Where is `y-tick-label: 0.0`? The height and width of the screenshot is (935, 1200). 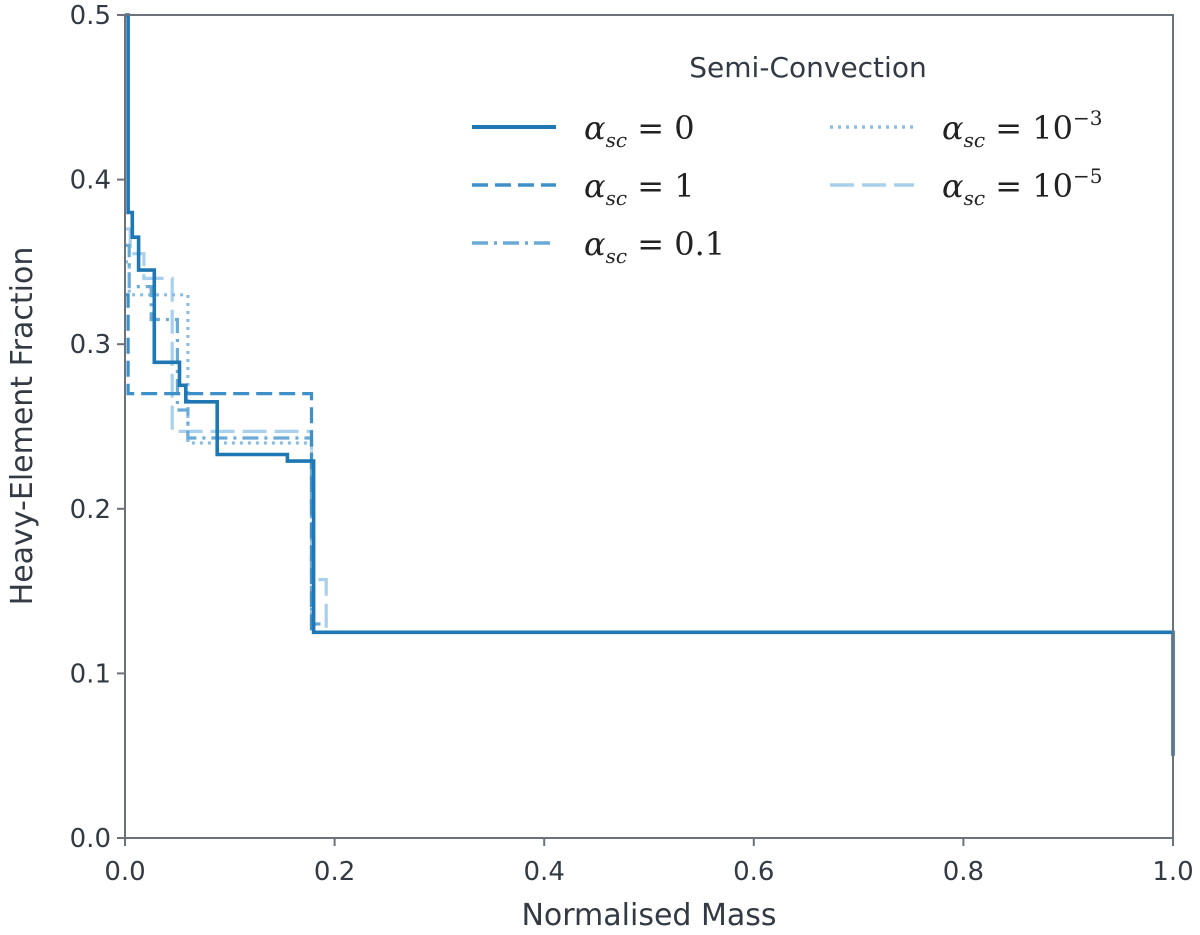
y-tick-label: 0.0 is located at coordinates (90, 839).